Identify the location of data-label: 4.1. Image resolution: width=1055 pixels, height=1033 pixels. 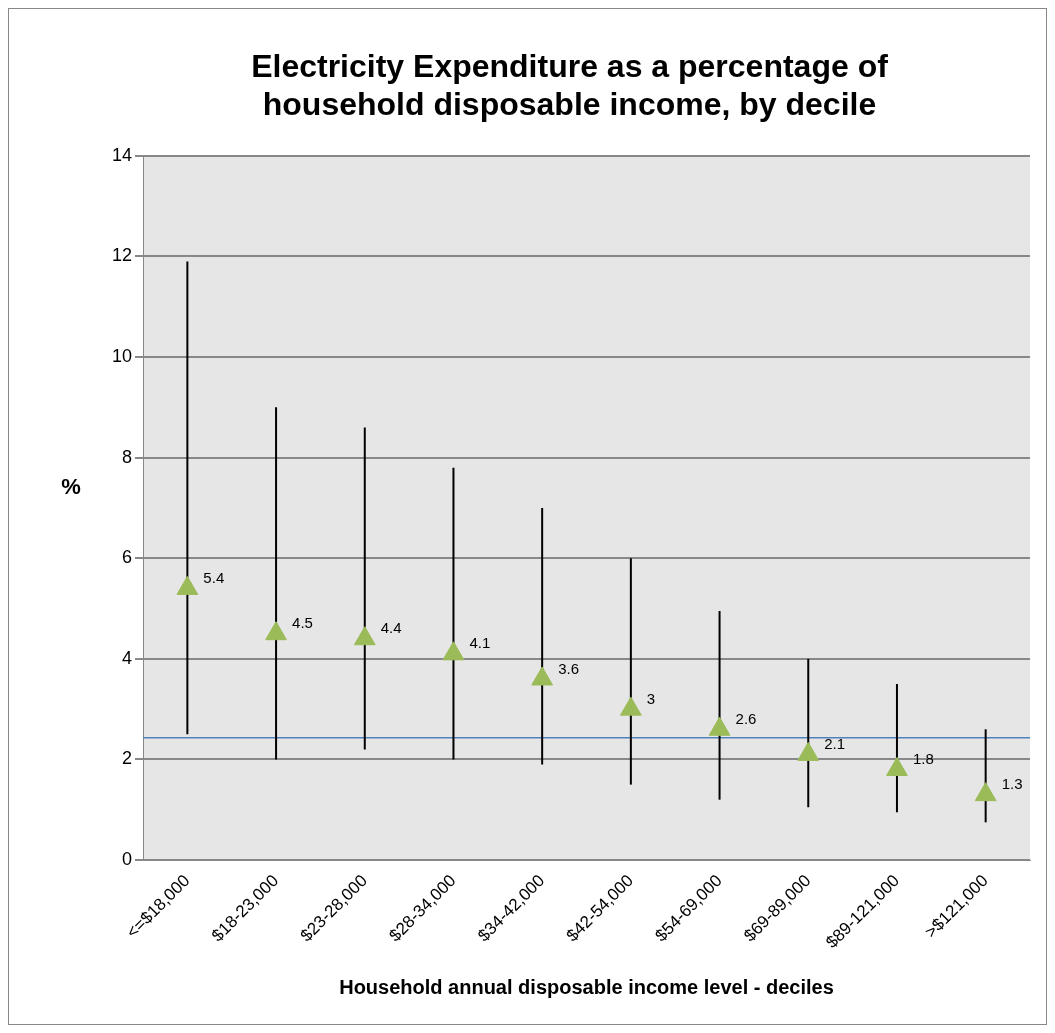
(480, 643).